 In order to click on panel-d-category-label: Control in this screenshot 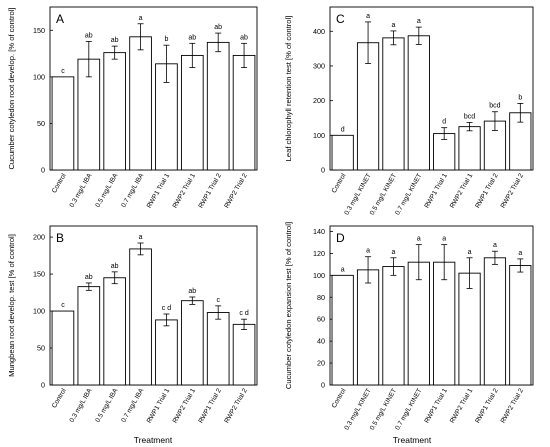, I will do `click(339, 398)`.